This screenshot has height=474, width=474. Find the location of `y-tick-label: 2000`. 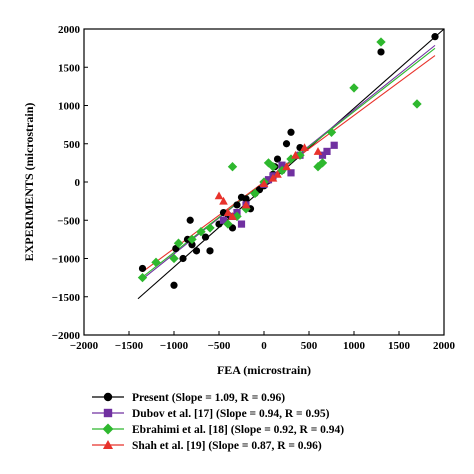

y-tick-label: 2000 is located at coordinates (69, 30).